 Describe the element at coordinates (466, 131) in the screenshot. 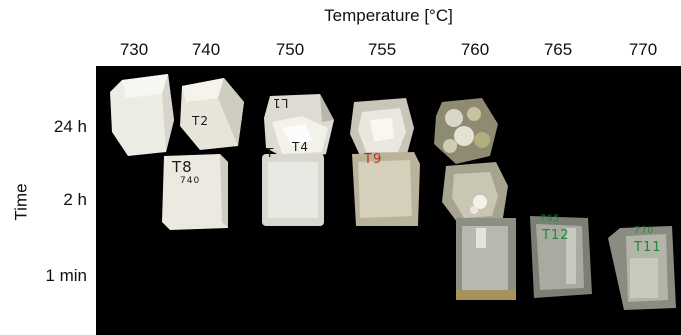

I see `sample-760-24h` at that location.